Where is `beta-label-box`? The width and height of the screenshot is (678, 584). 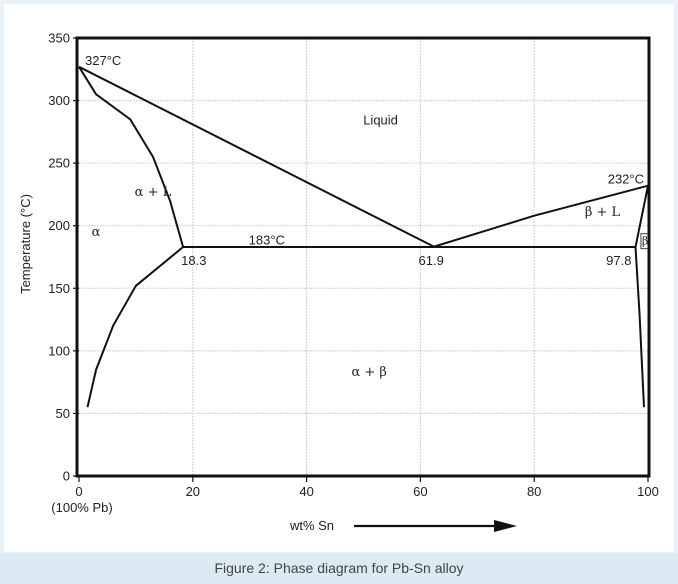
beta-label-box is located at coordinates (645, 241).